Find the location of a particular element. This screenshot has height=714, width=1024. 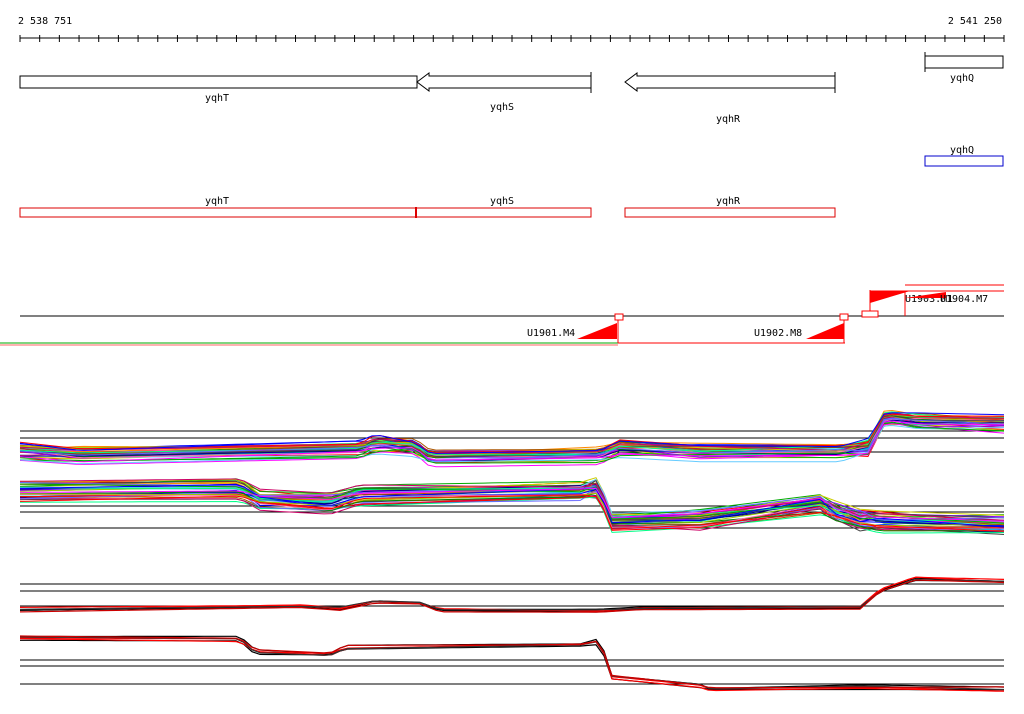

ruler-ticks is located at coordinates (512, 38).